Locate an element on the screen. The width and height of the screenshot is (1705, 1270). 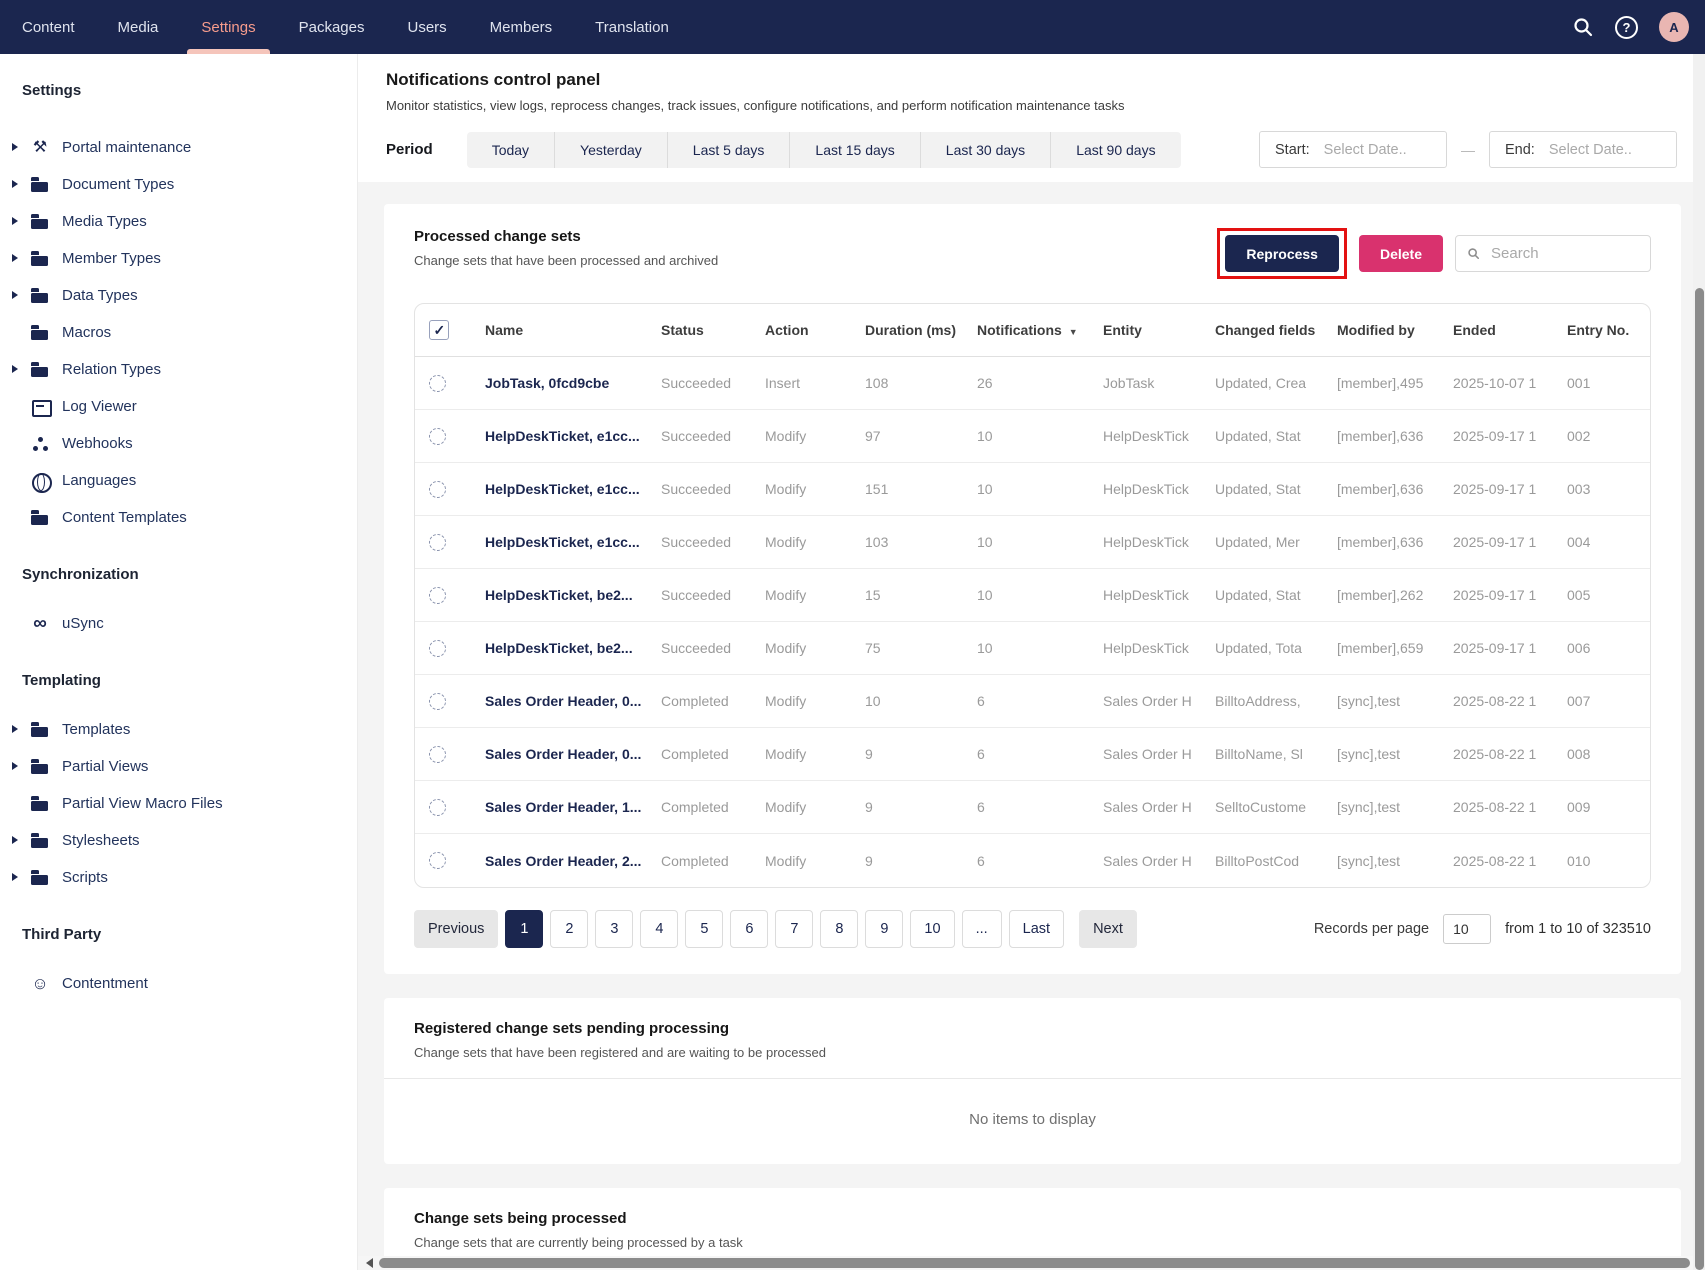
horizontal-scrollbar-thumb is located at coordinates (1034, 1263).